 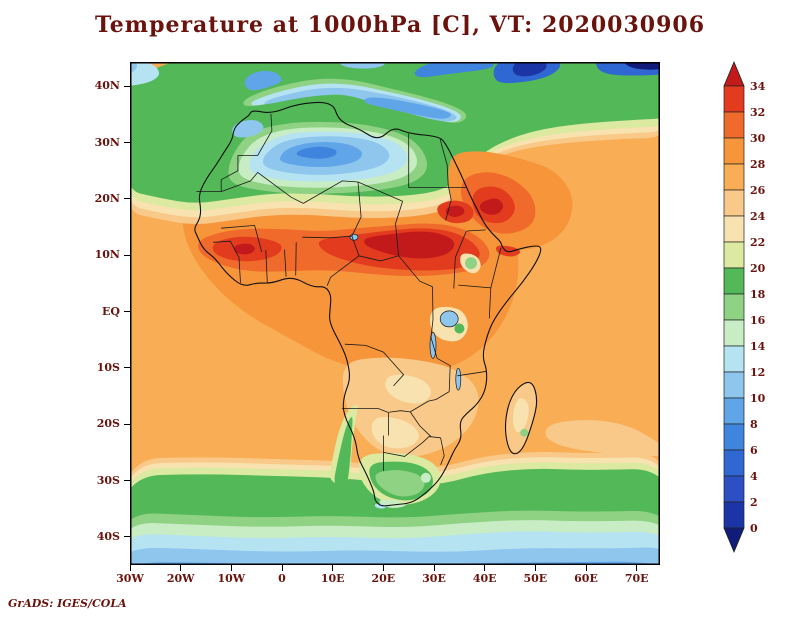 What do you see at coordinates (734, 73) in the screenshot?
I see `colorbar-top-arrow` at bounding box center [734, 73].